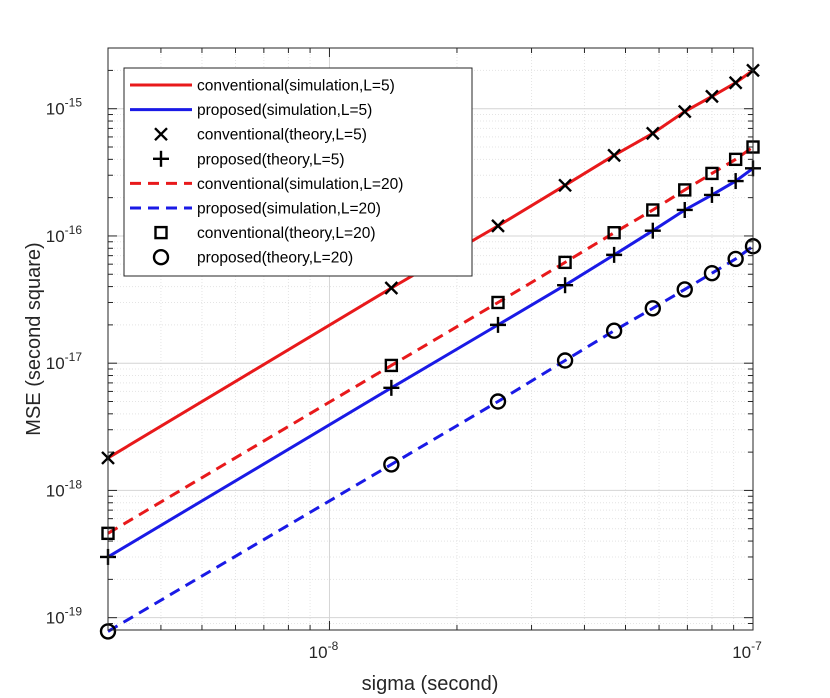  What do you see at coordinates (430, 684) in the screenshot?
I see `x-axis-label: sigma (second)` at bounding box center [430, 684].